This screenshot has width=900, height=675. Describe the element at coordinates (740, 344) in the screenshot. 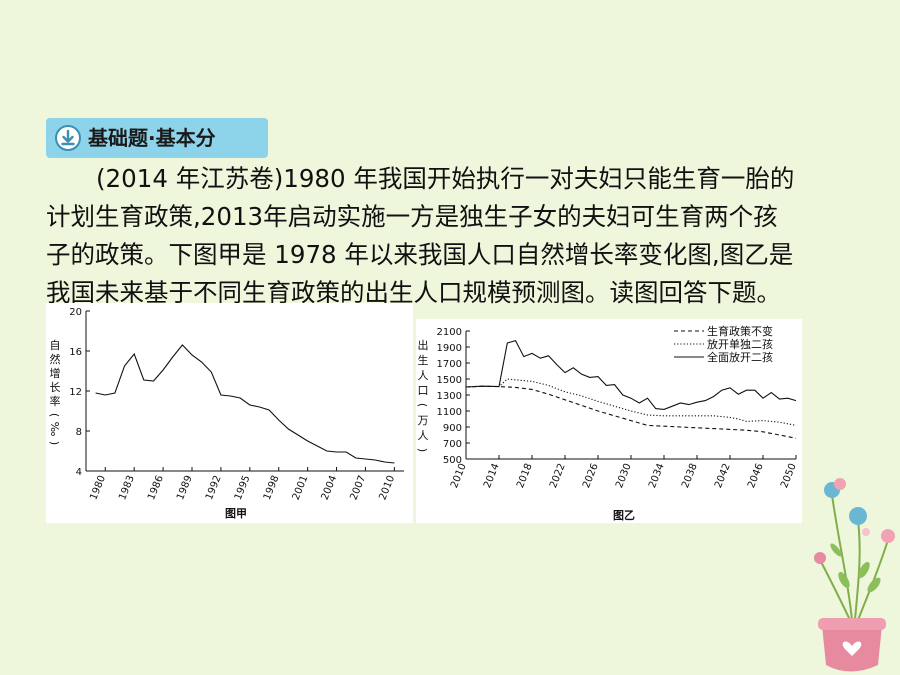

I see `legend-label: 放开单独二孩` at that location.